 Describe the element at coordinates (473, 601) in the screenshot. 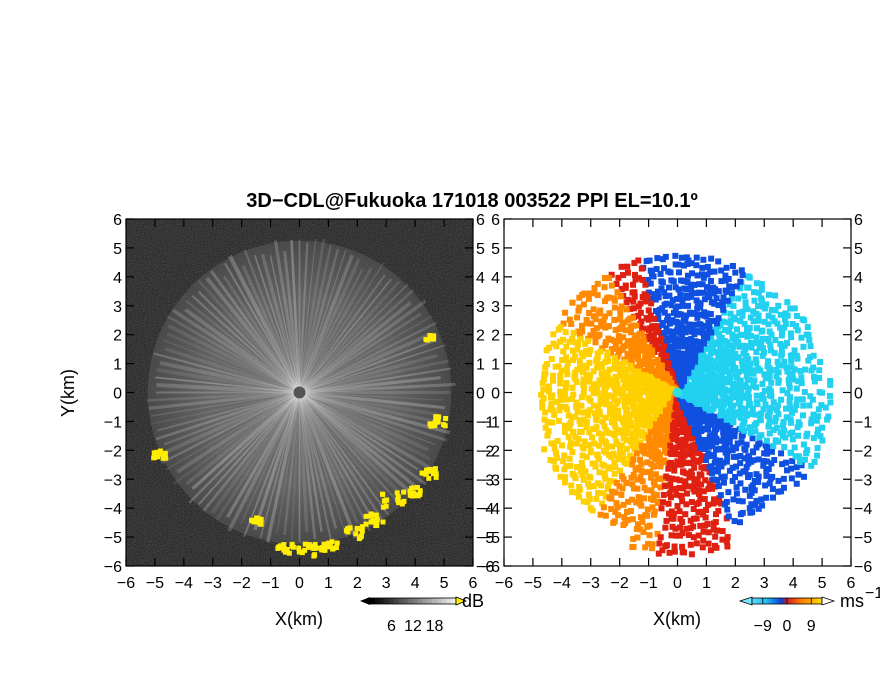

I see `colorbar-unit: dB` at that location.